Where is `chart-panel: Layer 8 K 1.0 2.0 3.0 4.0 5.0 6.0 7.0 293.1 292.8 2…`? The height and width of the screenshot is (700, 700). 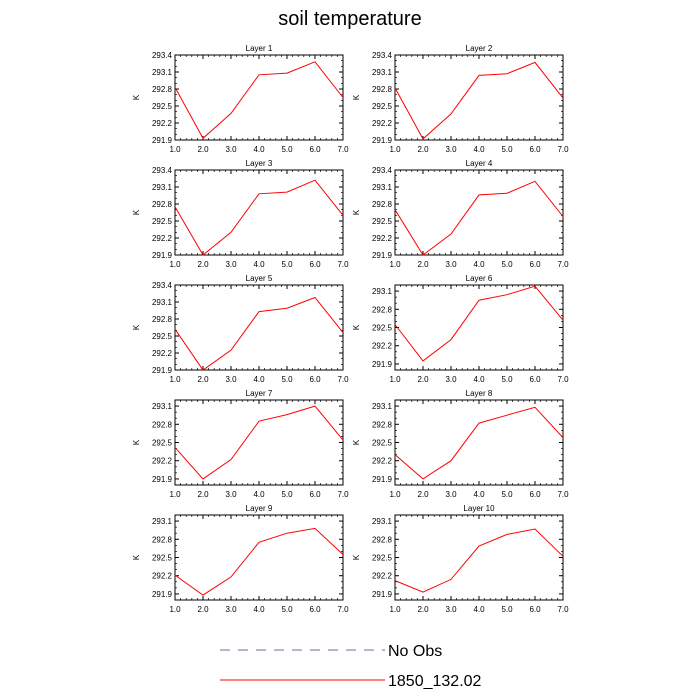 chart-panel: Layer 8 K 1.0 2.0 3.0 4.0 5.0 6.0 7.0 293.1 292.8 2… is located at coordinates (460, 444).